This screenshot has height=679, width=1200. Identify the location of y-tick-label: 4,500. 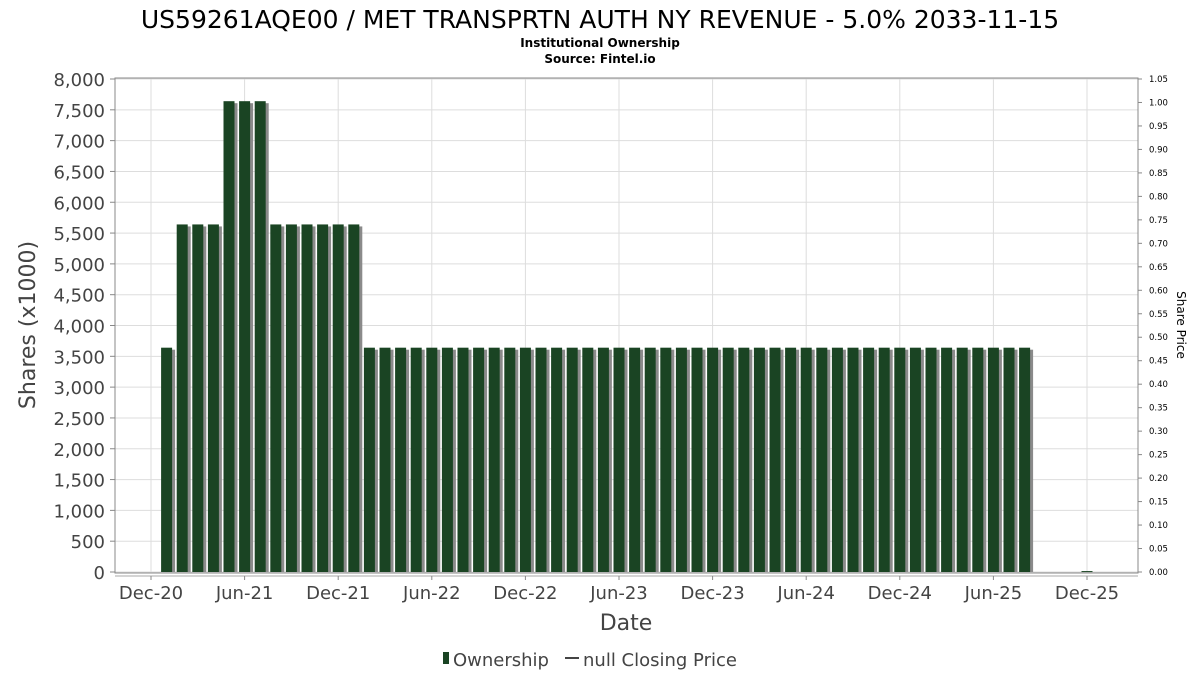
(79, 296).